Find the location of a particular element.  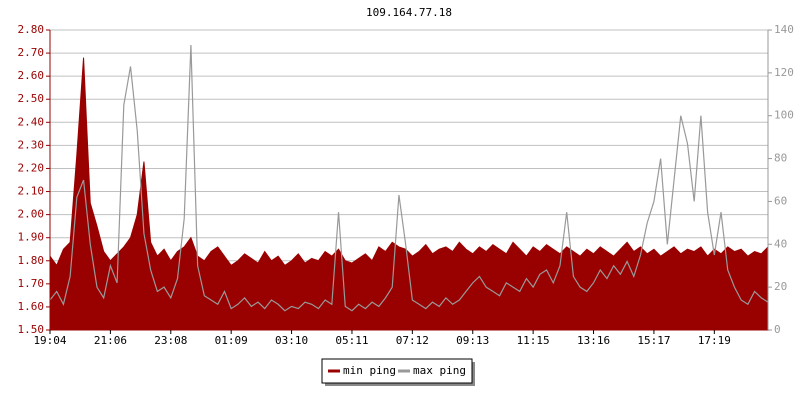

x-tick-label: 15:17 is located at coordinates (653, 340).